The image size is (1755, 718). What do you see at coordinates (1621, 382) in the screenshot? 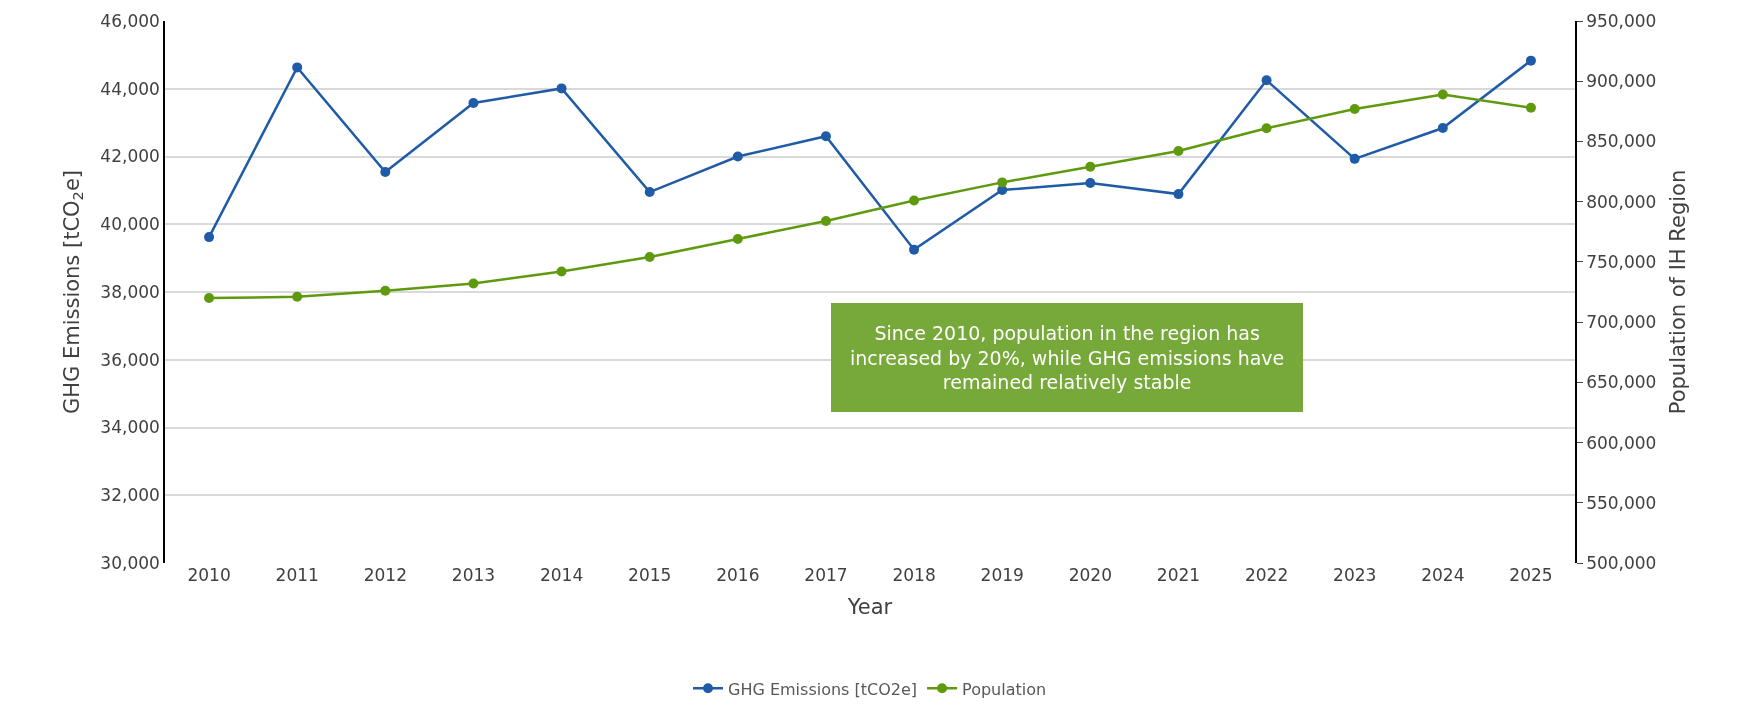
I see `y2-tick-label: 650,000` at bounding box center [1621, 382].